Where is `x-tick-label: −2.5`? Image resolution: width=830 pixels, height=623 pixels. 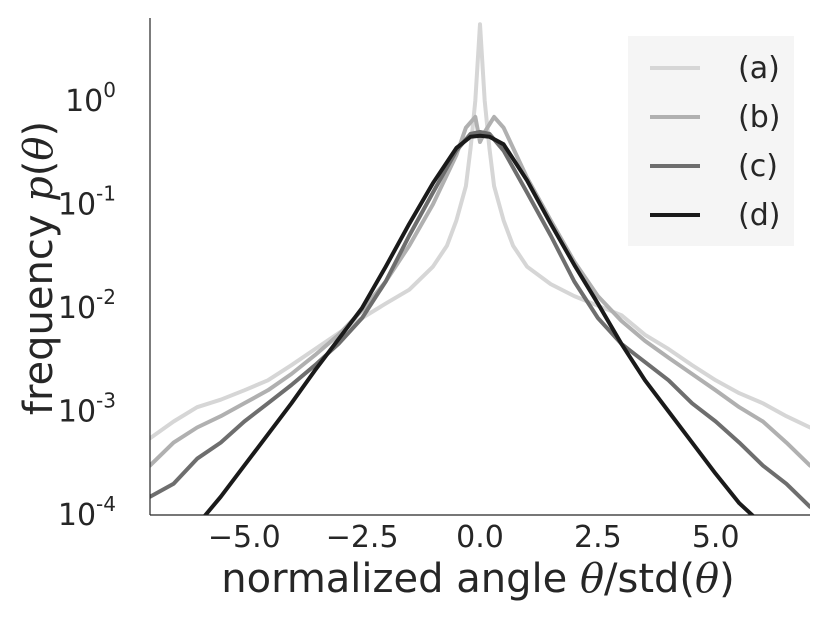
x-tick-label: −2.5 is located at coordinates (362, 537).